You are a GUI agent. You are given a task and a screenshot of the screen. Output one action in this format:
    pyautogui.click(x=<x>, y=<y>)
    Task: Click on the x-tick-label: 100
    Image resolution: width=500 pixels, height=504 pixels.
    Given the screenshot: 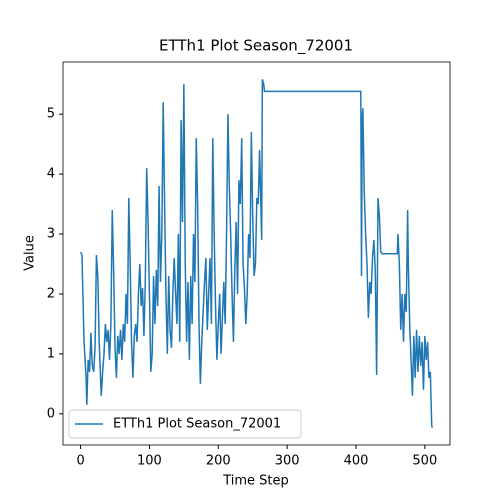 What is the action you would take?
    pyautogui.click(x=149, y=461)
    